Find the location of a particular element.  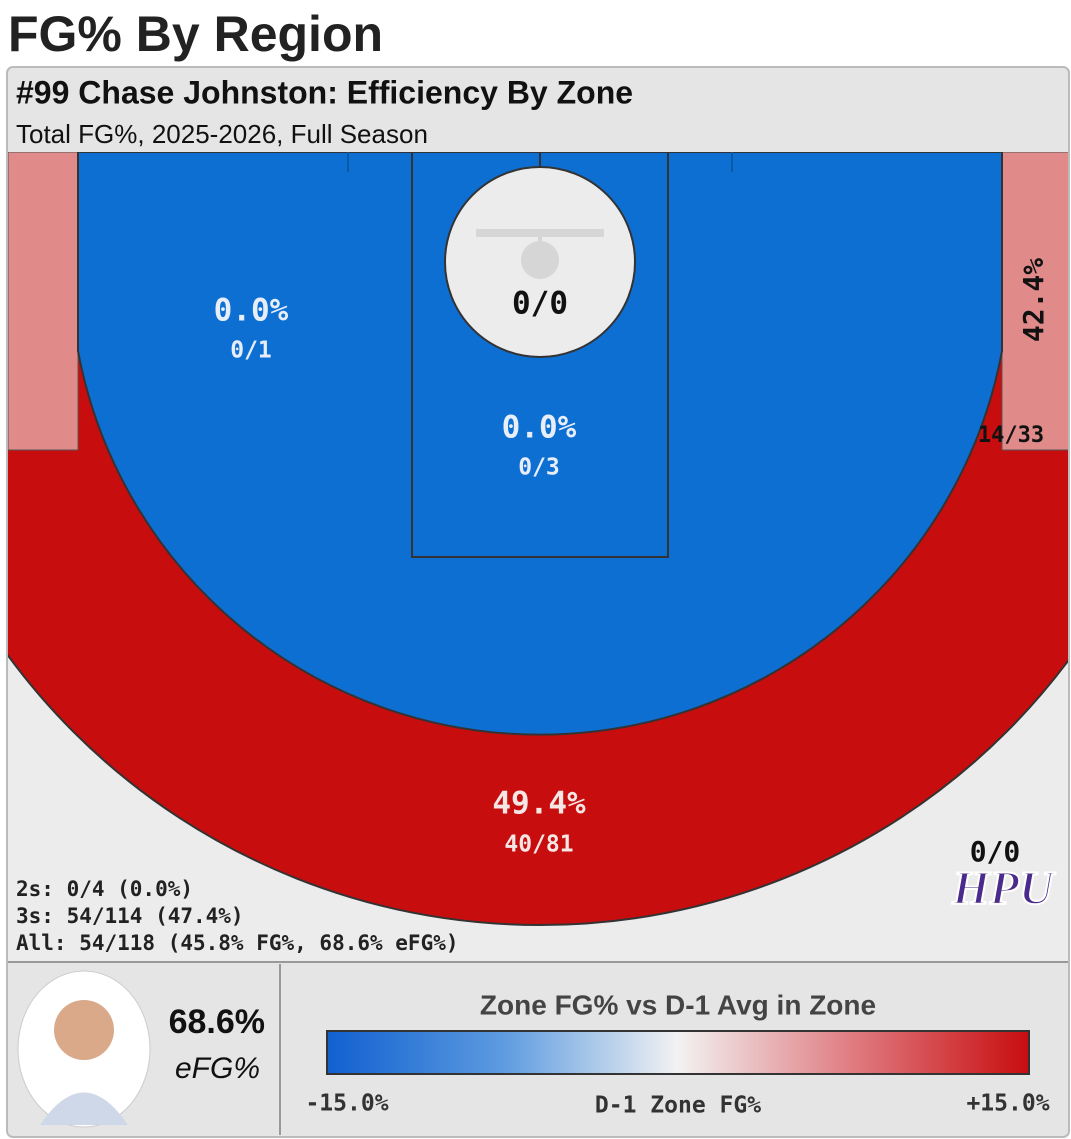

summary-line: 3s: 54/114 (47.4%) is located at coordinates (130, 916).